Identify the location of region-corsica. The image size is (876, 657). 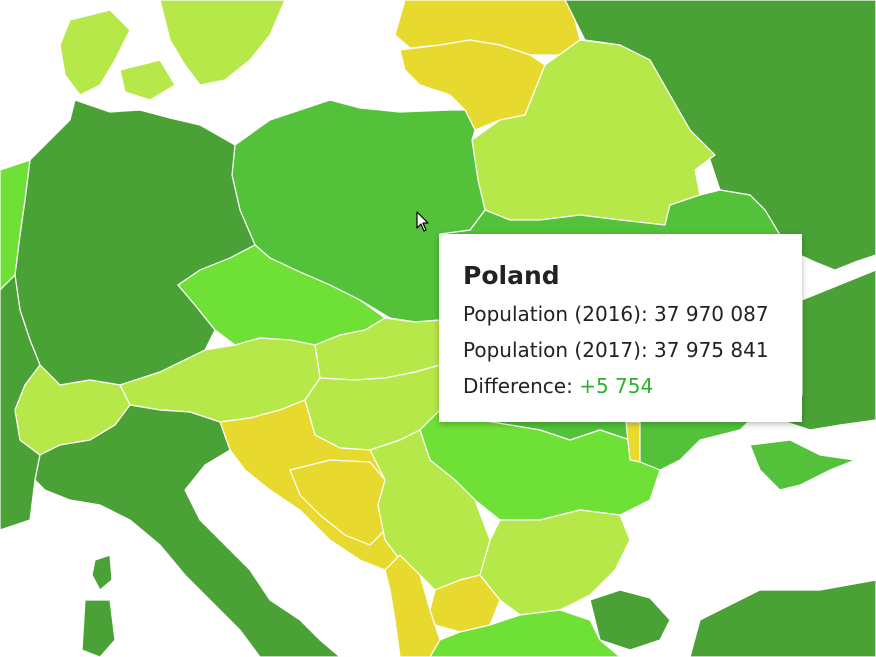
(98, 605).